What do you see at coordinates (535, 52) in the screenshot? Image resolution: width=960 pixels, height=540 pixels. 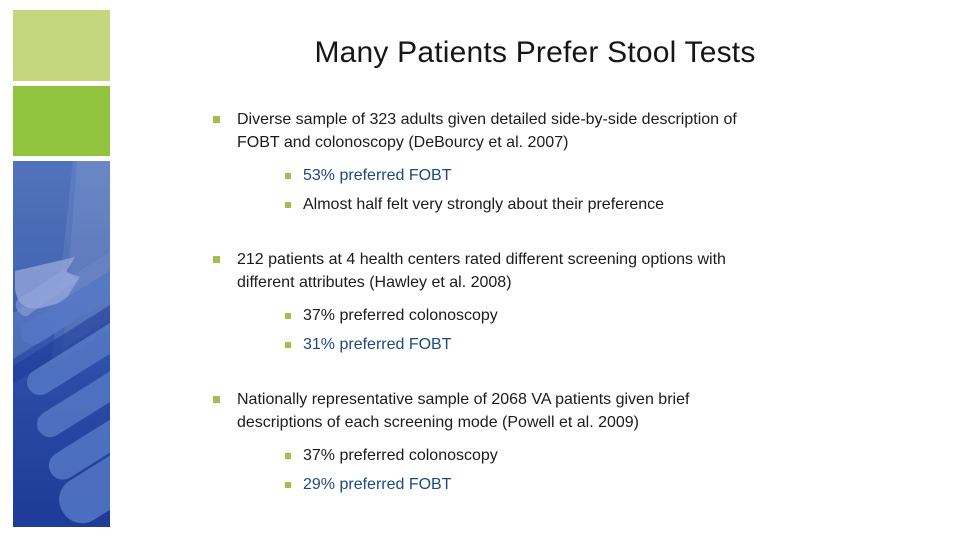 I see `slide-title: Many Patients Prefer Stool Tests` at bounding box center [535, 52].